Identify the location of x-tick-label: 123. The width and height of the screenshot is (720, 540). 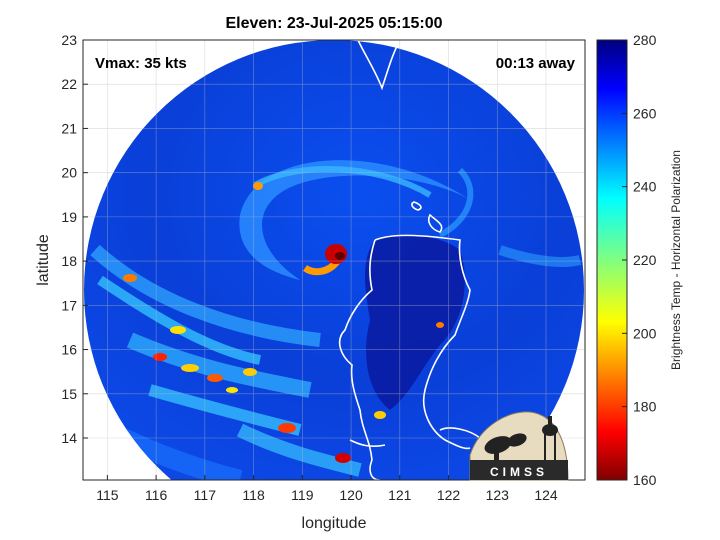
(498, 495).